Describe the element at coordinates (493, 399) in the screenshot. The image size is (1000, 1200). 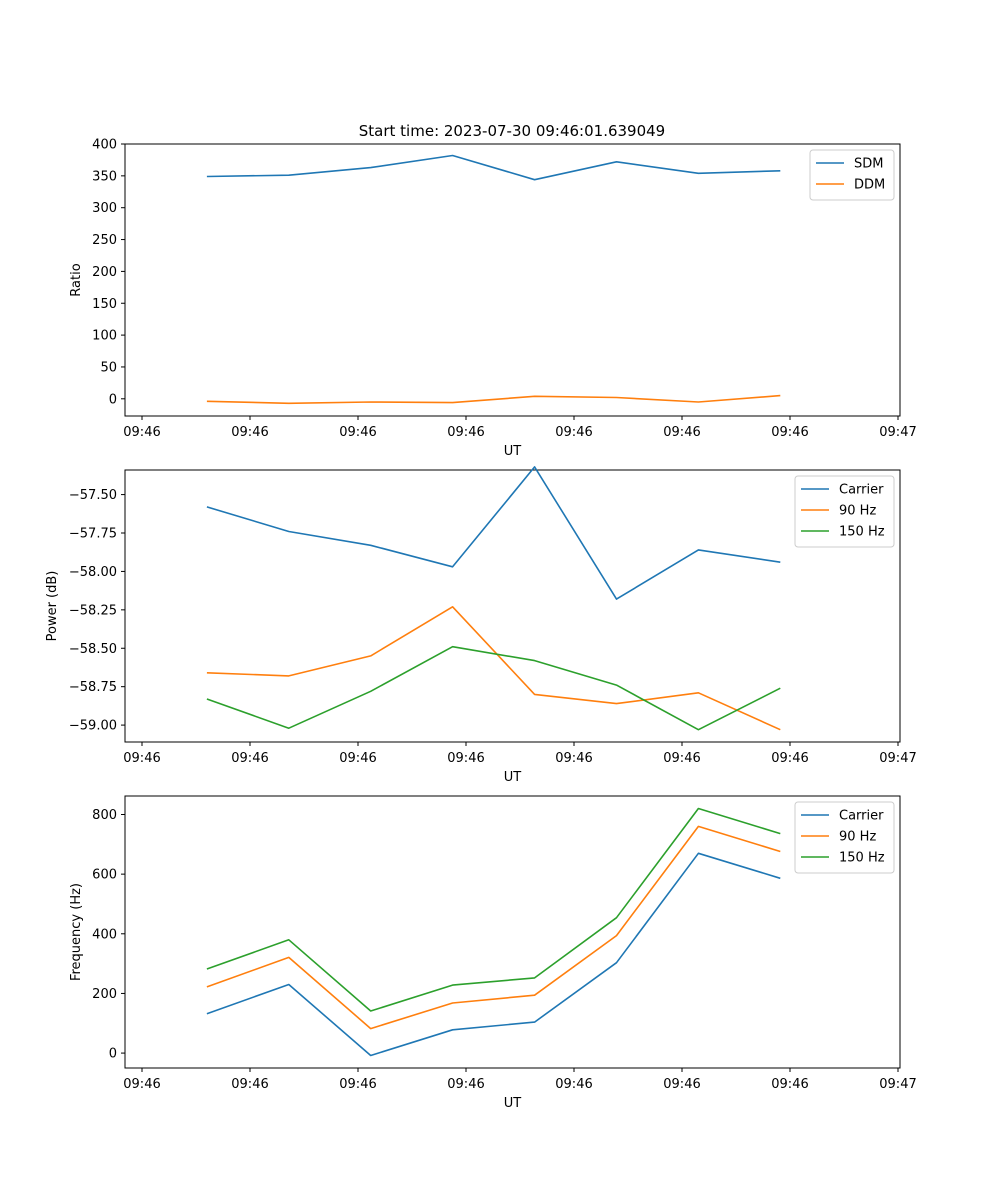
I see `series-line-ddm` at that location.